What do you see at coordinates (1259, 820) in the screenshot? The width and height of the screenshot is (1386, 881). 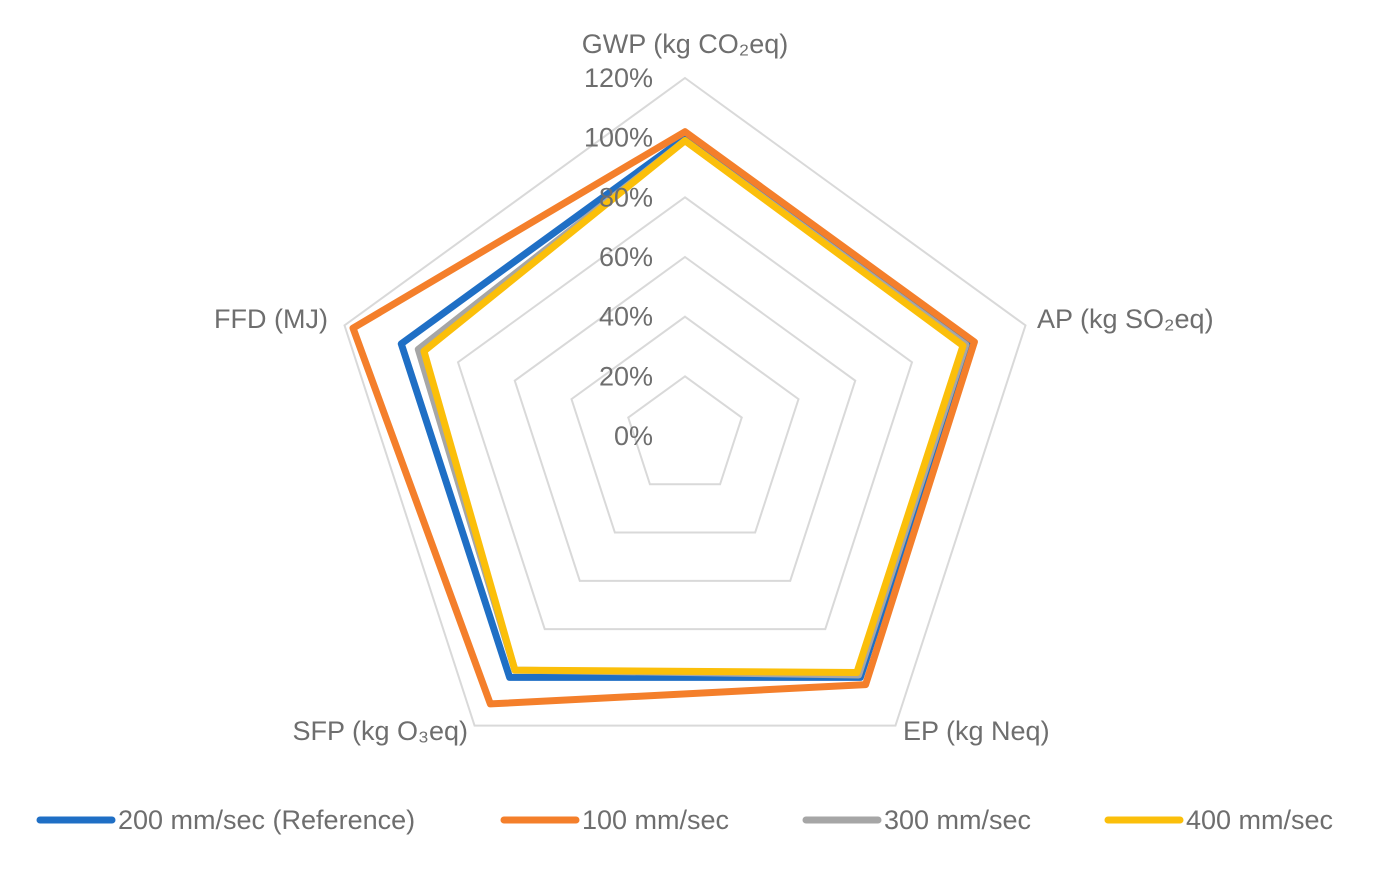 I see `legend-label-400: 400 mm/sec` at bounding box center [1259, 820].